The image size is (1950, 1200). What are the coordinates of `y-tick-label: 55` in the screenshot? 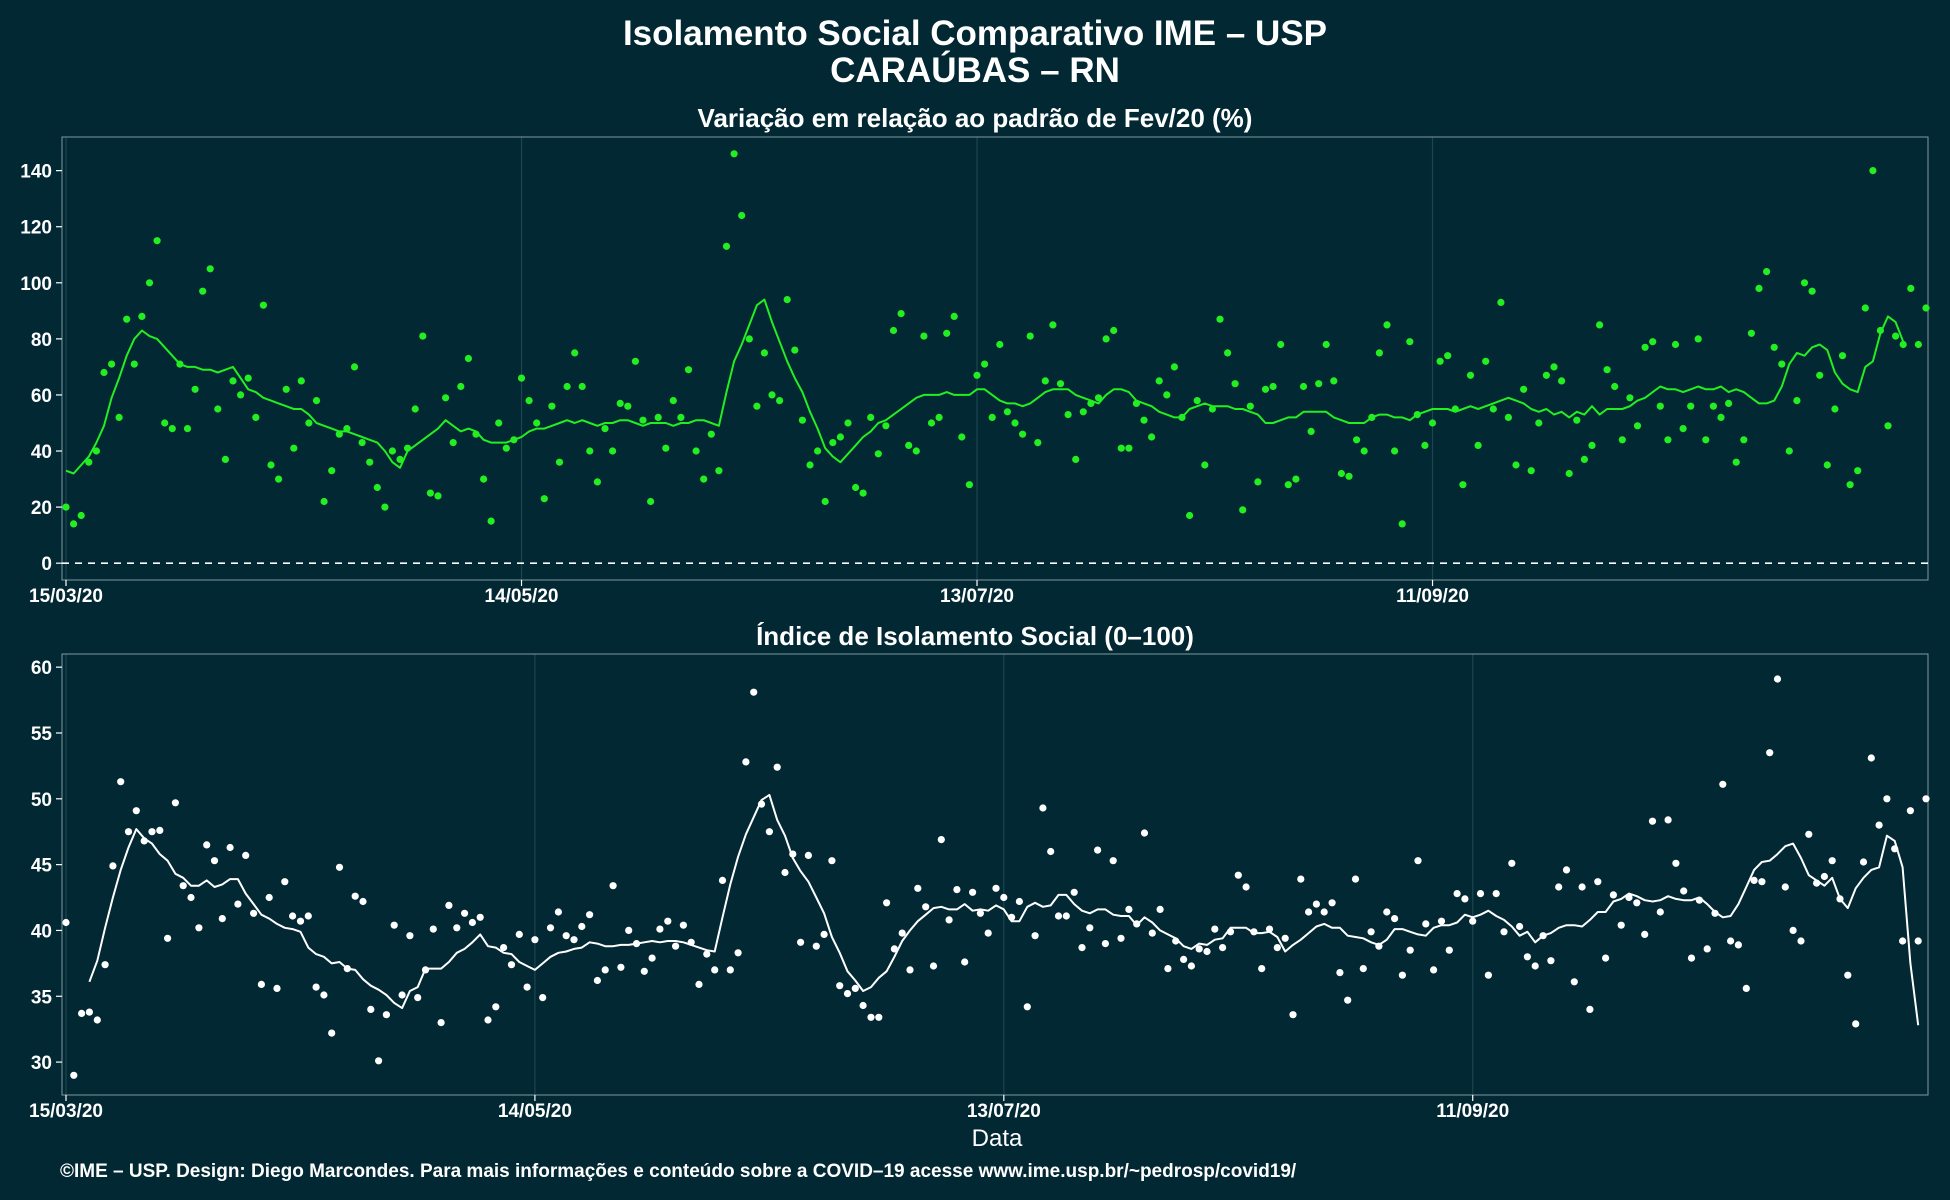 It's located at (42, 734).